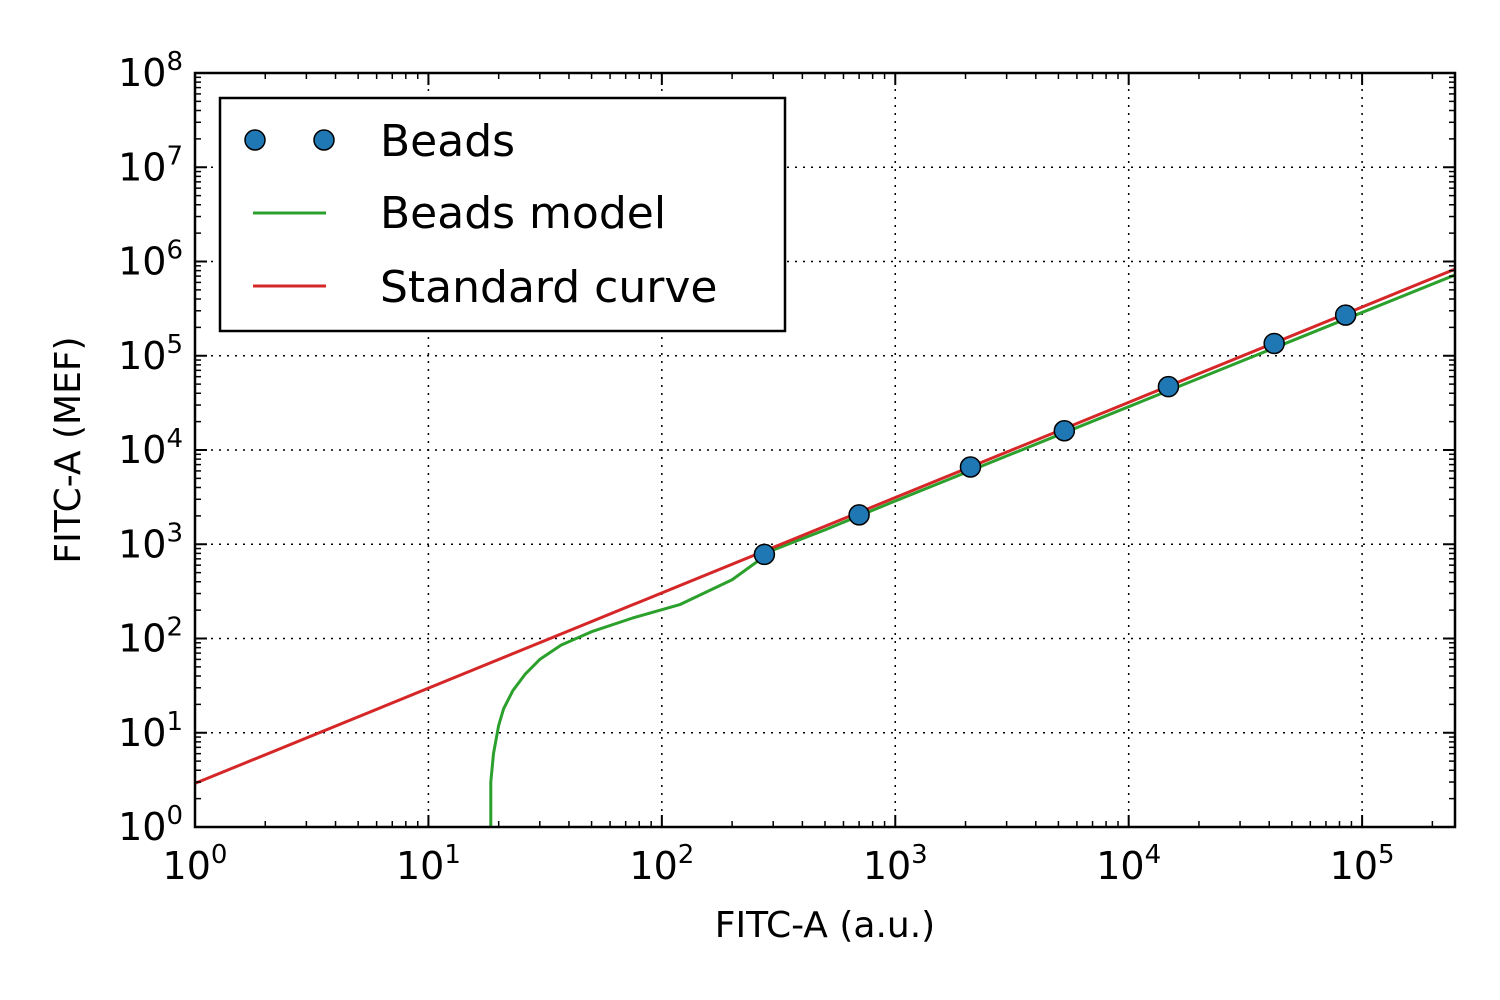  Describe the element at coordinates (195, 864) in the screenshot. I see `x-tick-label: 100` at that location.